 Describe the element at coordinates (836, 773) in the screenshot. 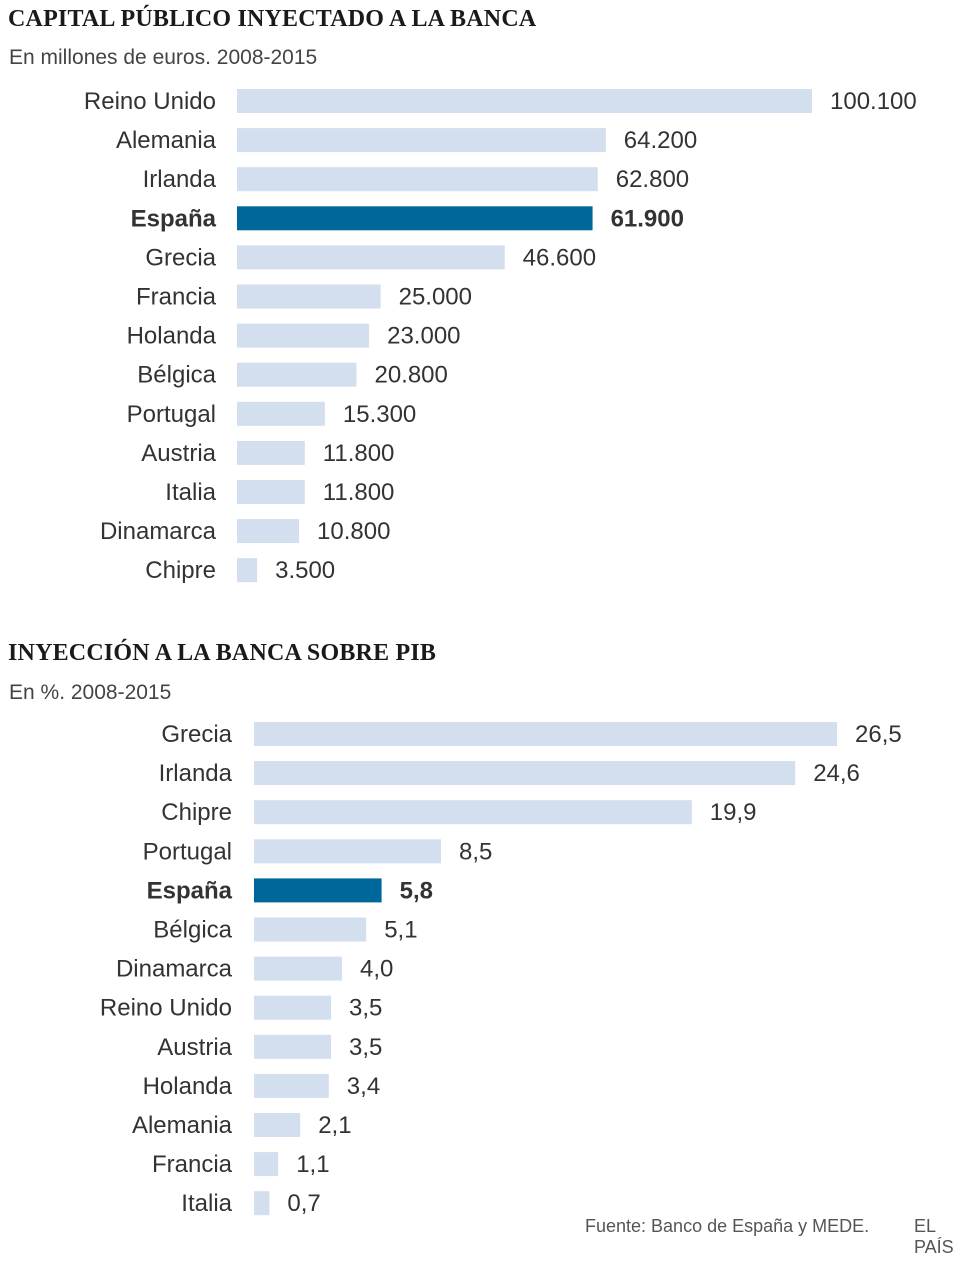

I see `value-label: 24,6` at that location.